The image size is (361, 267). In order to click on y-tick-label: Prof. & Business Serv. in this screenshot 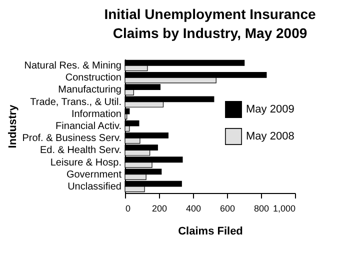, I will do `click(72, 138)`.